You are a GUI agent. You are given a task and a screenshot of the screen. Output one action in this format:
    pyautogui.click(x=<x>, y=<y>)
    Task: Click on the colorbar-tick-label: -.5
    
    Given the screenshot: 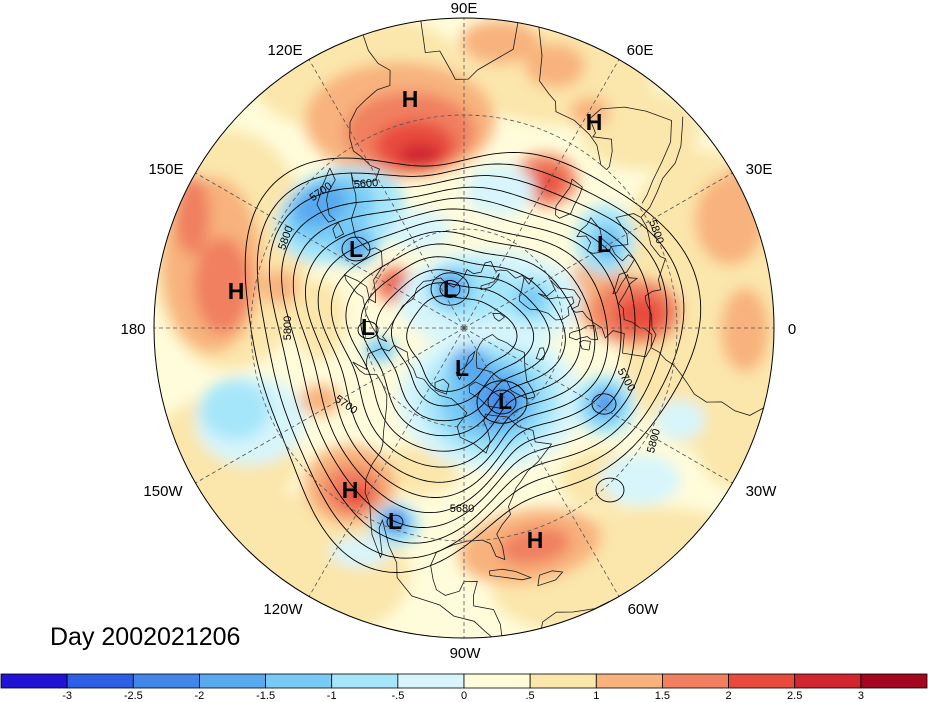 What is the action you would take?
    pyautogui.click(x=397, y=696)
    